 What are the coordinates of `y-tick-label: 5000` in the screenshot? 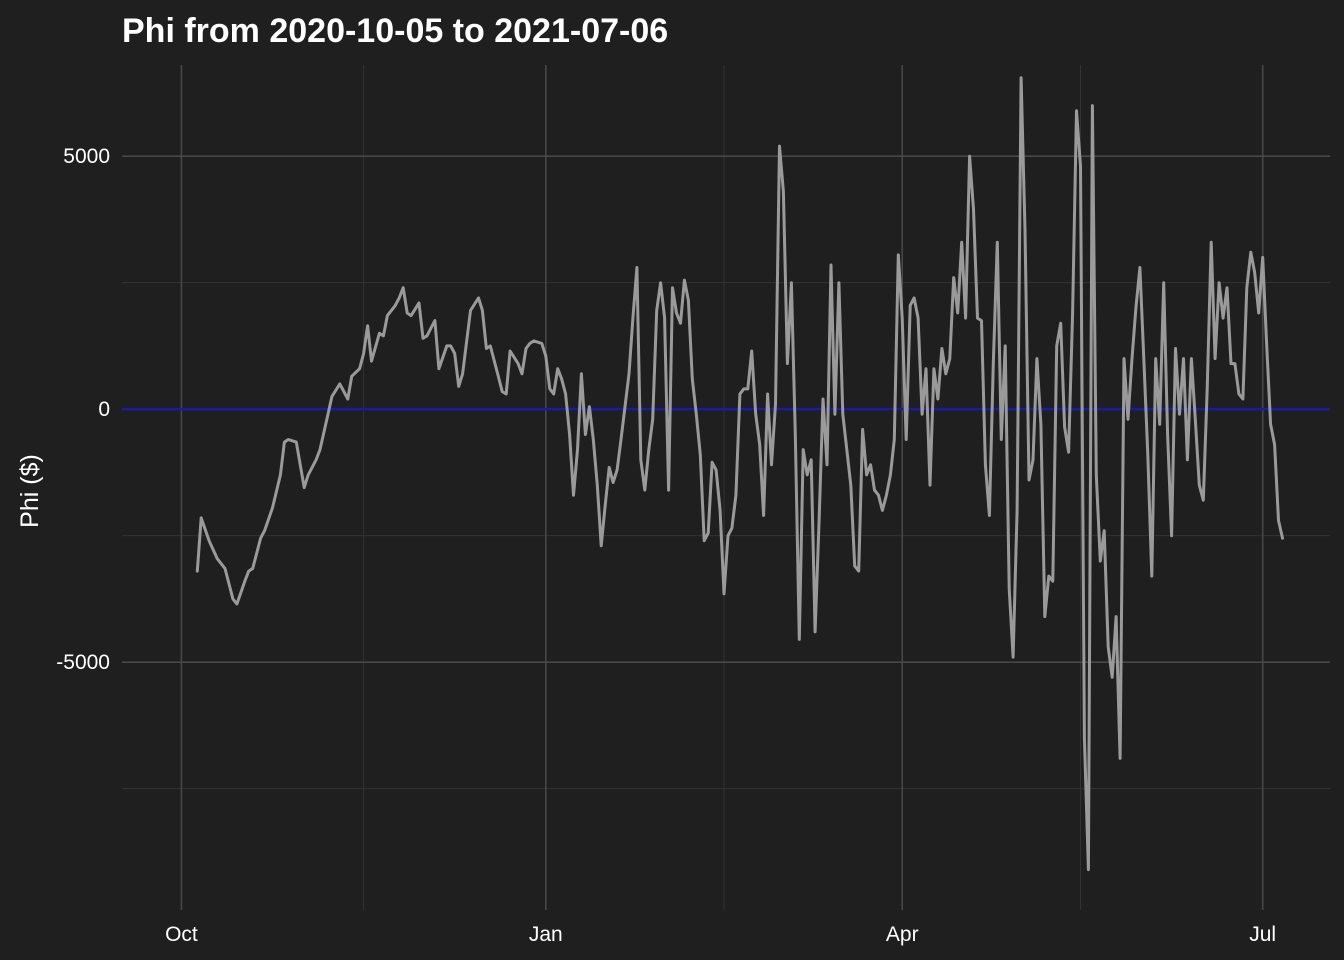 It's located at (86, 156).